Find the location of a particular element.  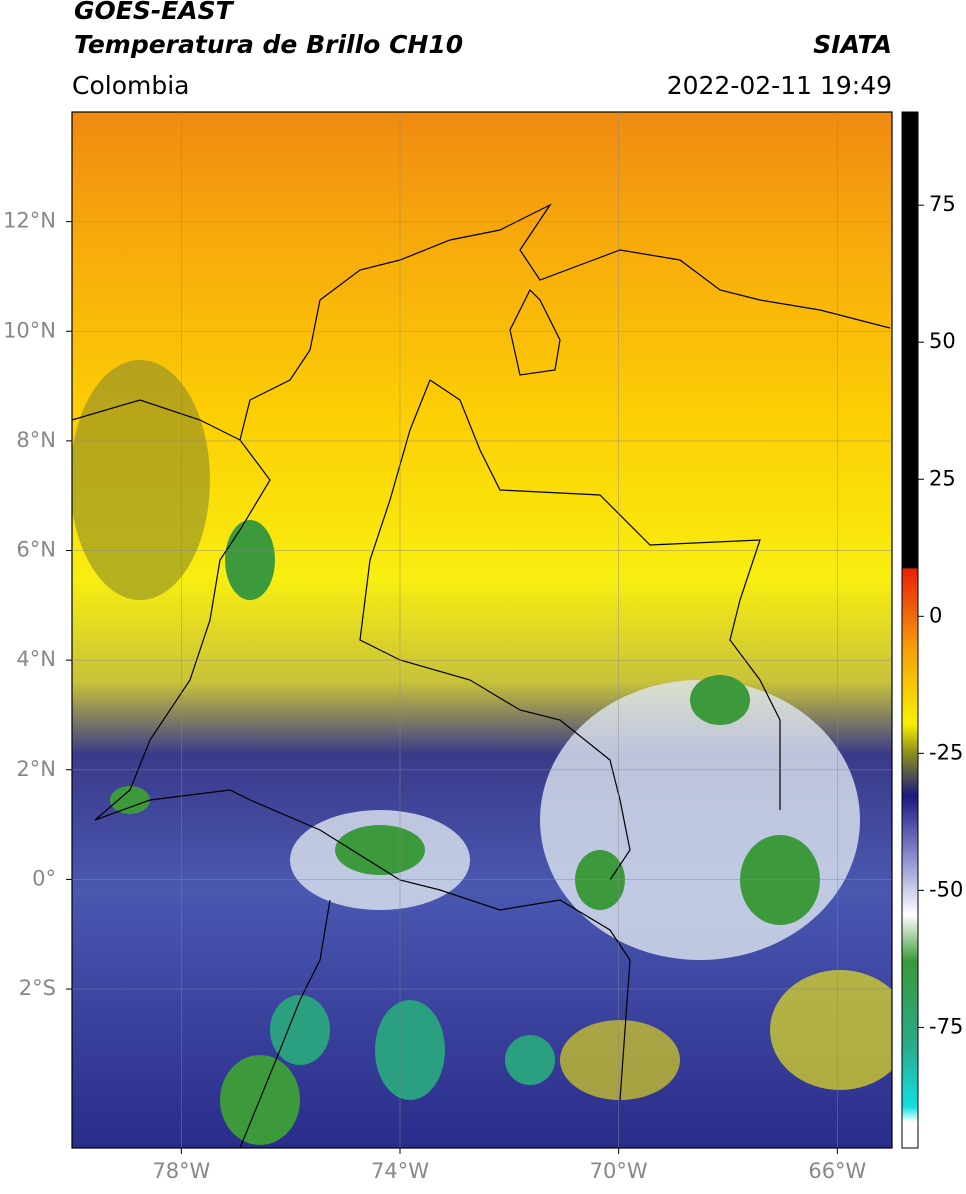

y-tick-label: 0° is located at coordinates (44, 878).